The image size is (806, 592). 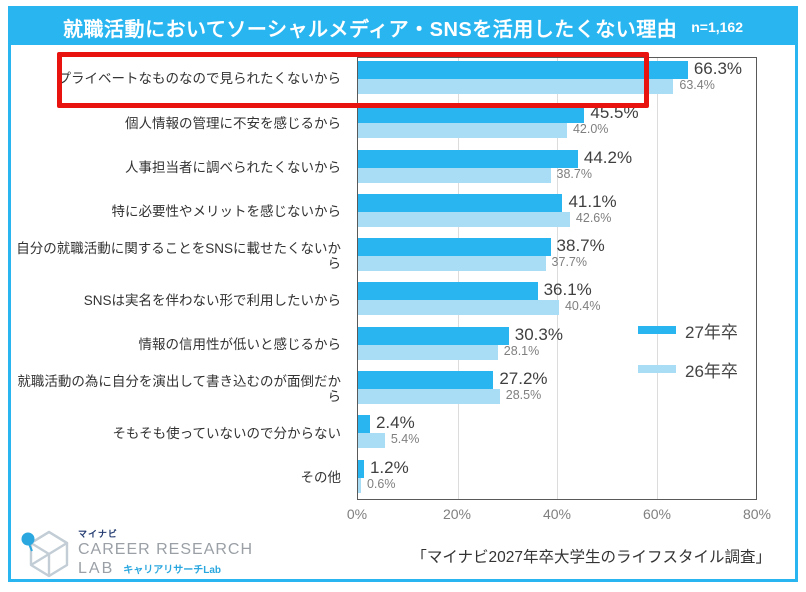 What do you see at coordinates (591, 557) in the screenshot?
I see `source-citation: 「マイナビ2027年卒大学生のライフスタイル調査」` at bounding box center [591, 557].